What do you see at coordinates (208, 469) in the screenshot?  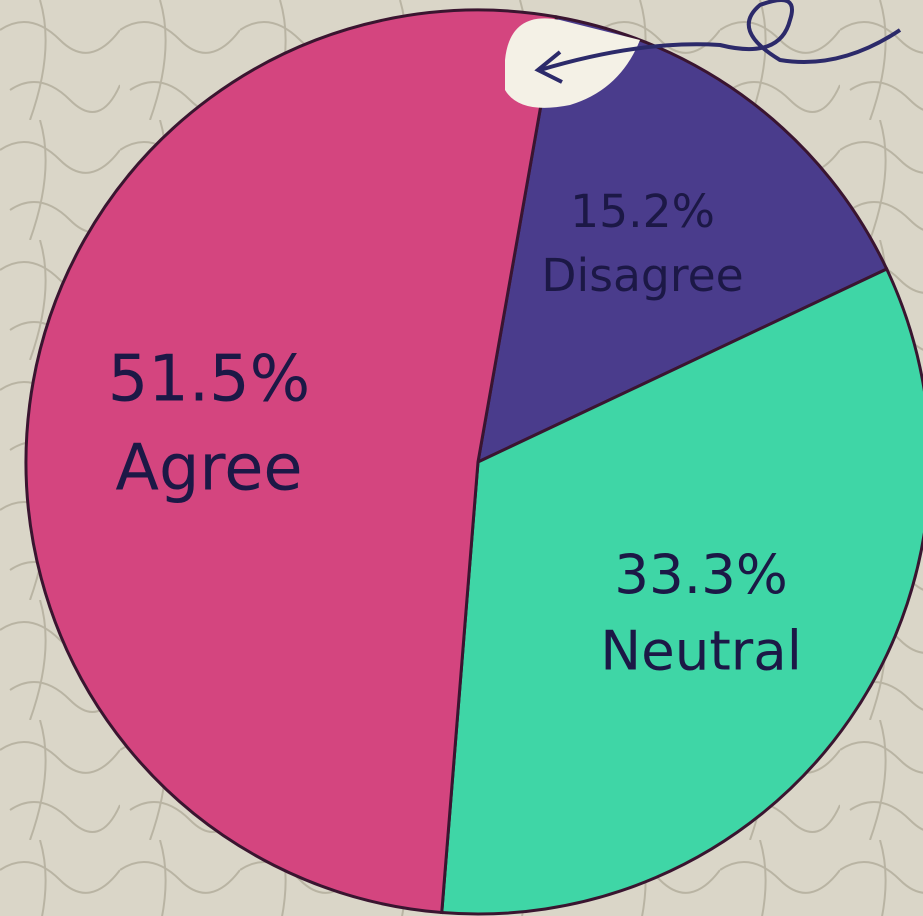 I see `category-label: Agree` at bounding box center [208, 469].